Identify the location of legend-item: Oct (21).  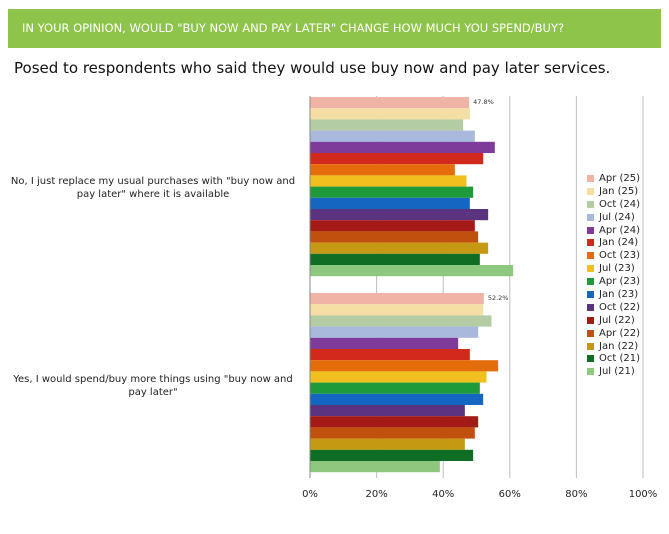
(613, 358).